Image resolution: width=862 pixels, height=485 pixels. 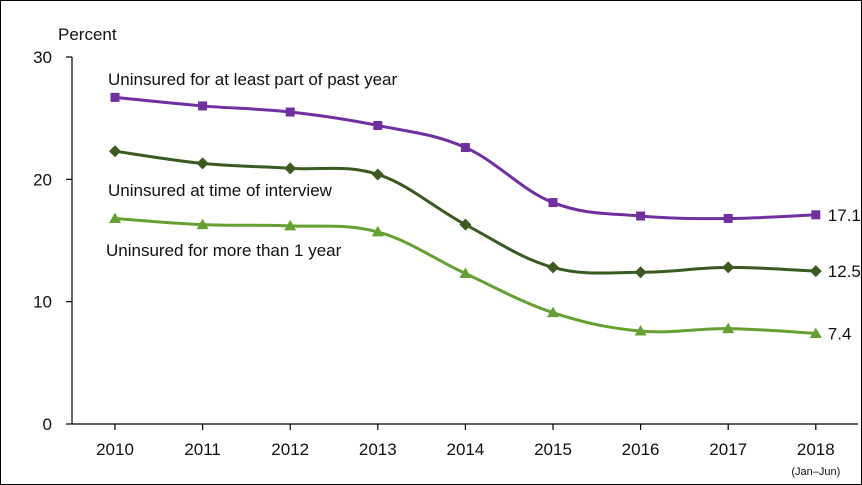 I want to click on series-1-point-2016, so click(x=641, y=216).